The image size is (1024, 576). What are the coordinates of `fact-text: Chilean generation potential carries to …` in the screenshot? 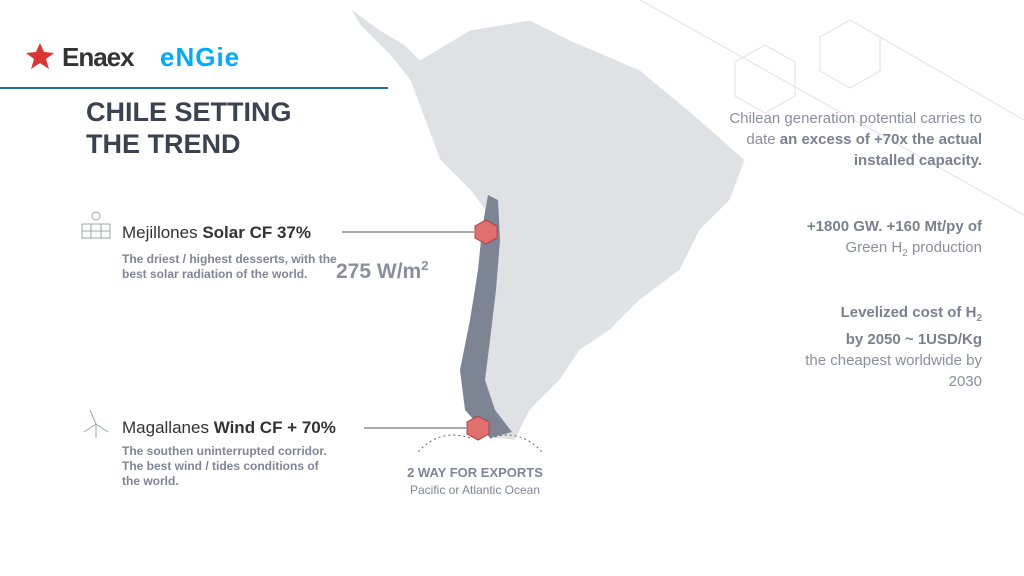 It's located at (855, 129).